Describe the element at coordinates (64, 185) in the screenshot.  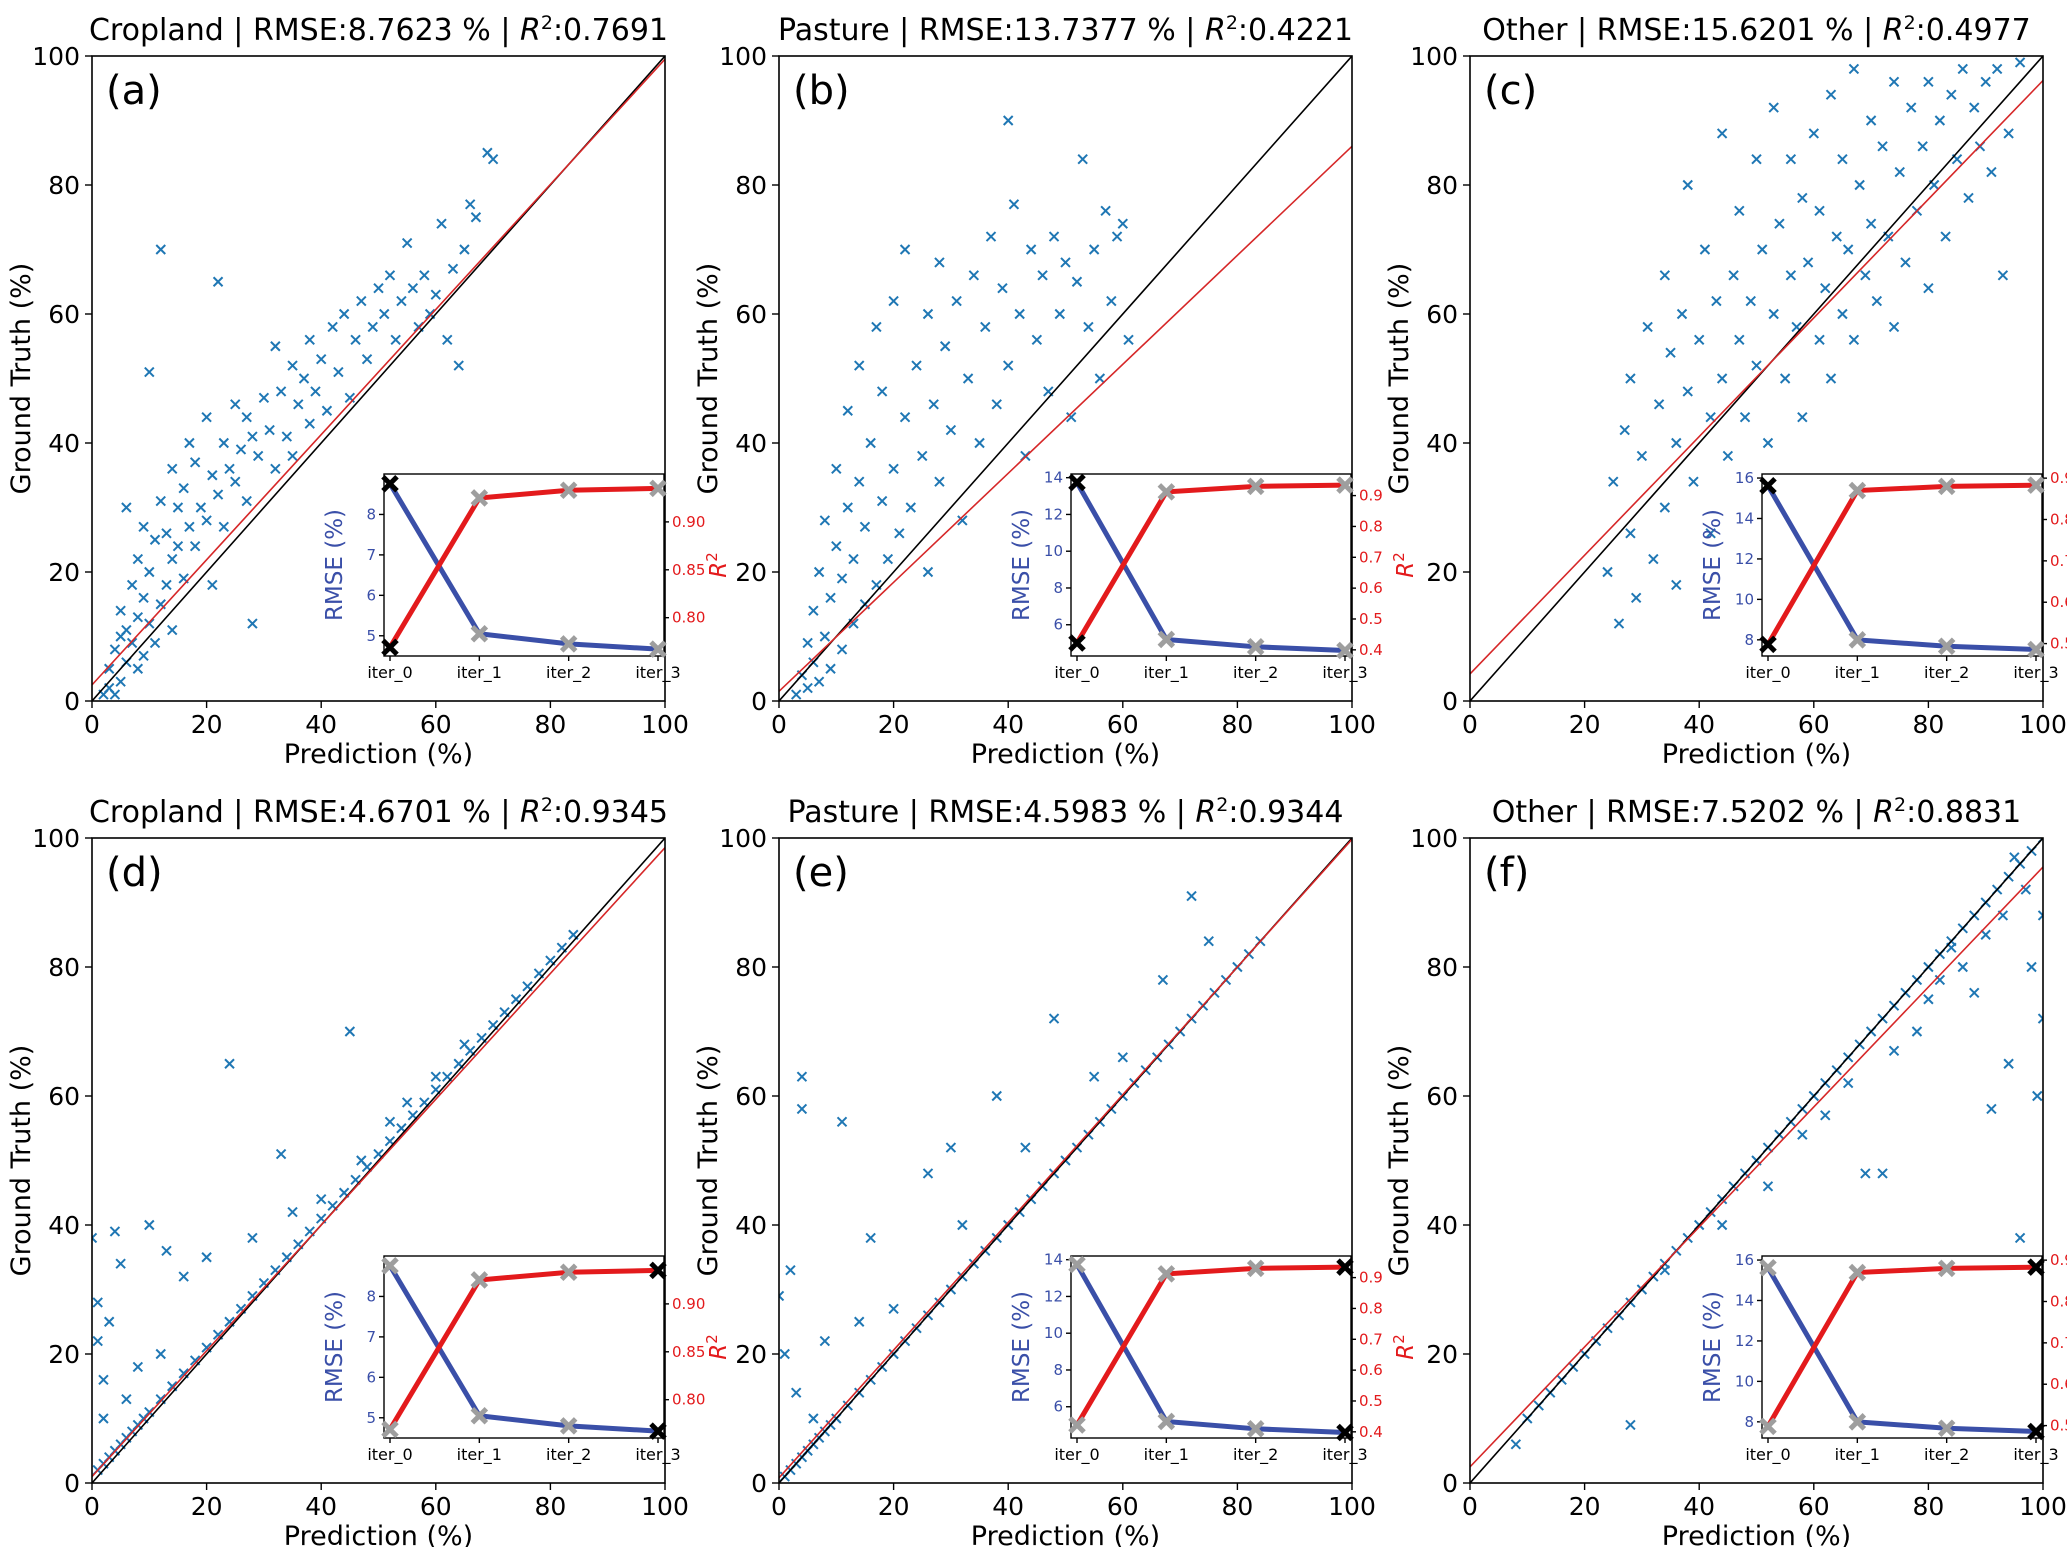
I see `y-tick-label: 80` at that location.